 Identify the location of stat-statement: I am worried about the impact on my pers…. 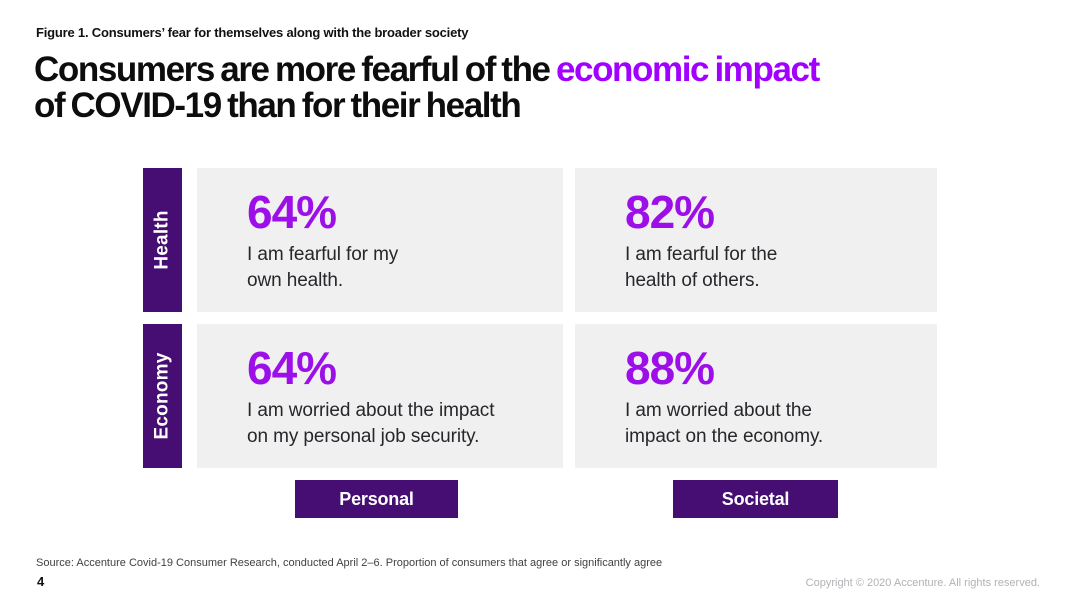
(395, 424).